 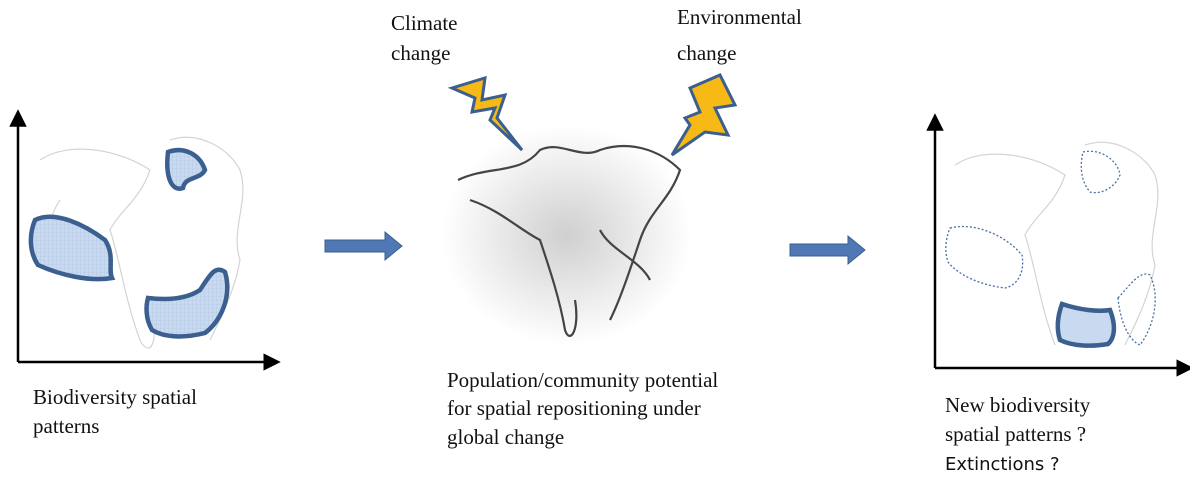 I want to click on world-map, so click(x=569, y=241).